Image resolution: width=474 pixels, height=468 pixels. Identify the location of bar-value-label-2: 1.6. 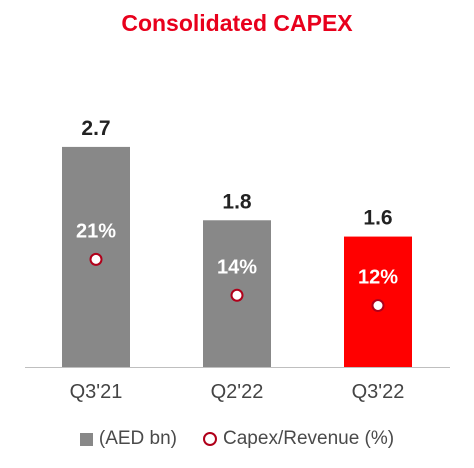
(377, 218).